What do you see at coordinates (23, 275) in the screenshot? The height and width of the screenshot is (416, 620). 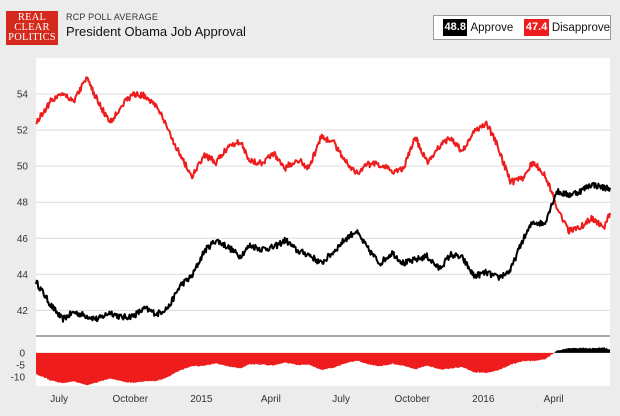 I see `y-tick-label: 44` at bounding box center [23, 275].